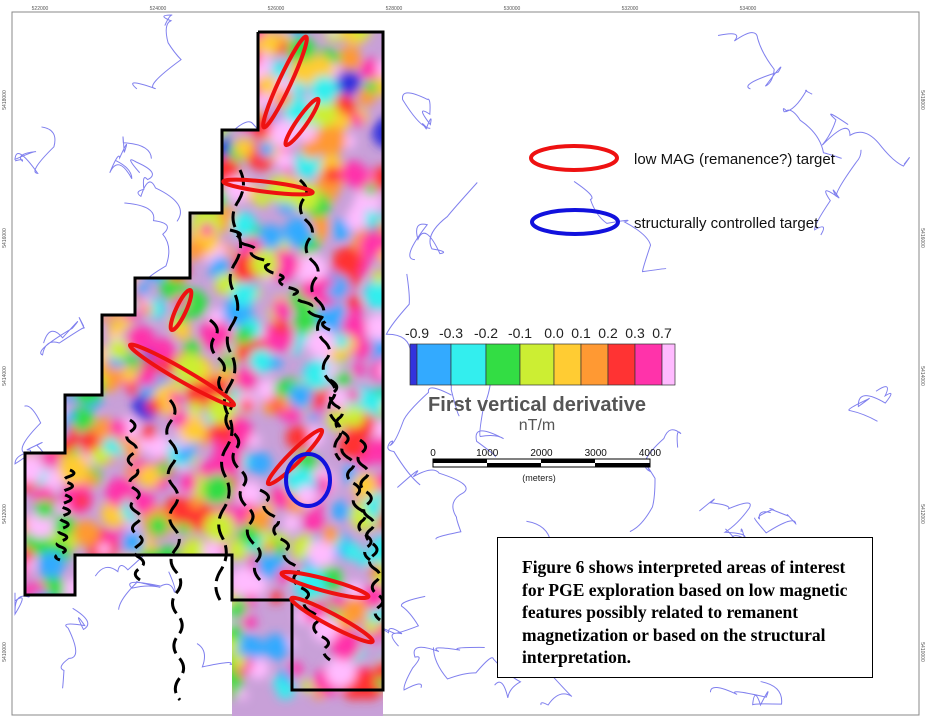 This screenshot has height=716, width=925. Describe the element at coordinates (417, 333) in the screenshot. I see `colorbar-tick: -0.9` at that location.